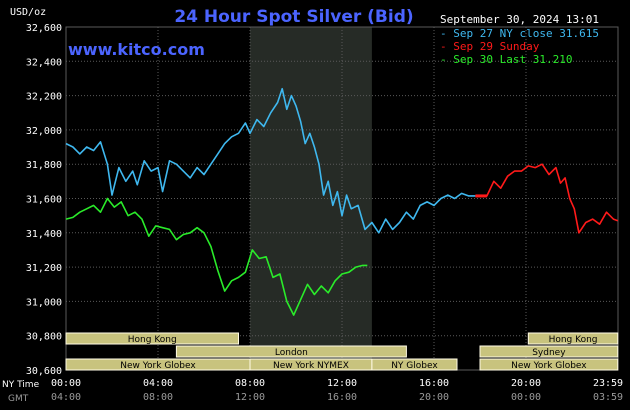 The height and width of the screenshot is (410, 630). What do you see at coordinates (608, 383) in the screenshot?
I see `x-tick-label-ny: 23:59` at bounding box center [608, 383].